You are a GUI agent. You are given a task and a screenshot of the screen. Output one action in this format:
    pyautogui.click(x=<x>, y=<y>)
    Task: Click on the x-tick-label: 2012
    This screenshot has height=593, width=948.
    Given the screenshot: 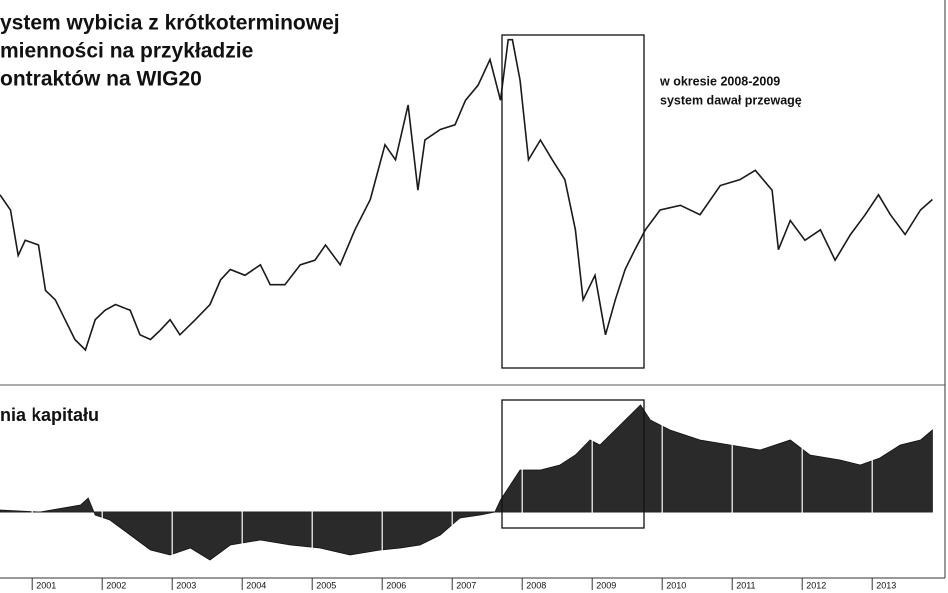 What is the action you would take?
    pyautogui.click(x=816, y=585)
    